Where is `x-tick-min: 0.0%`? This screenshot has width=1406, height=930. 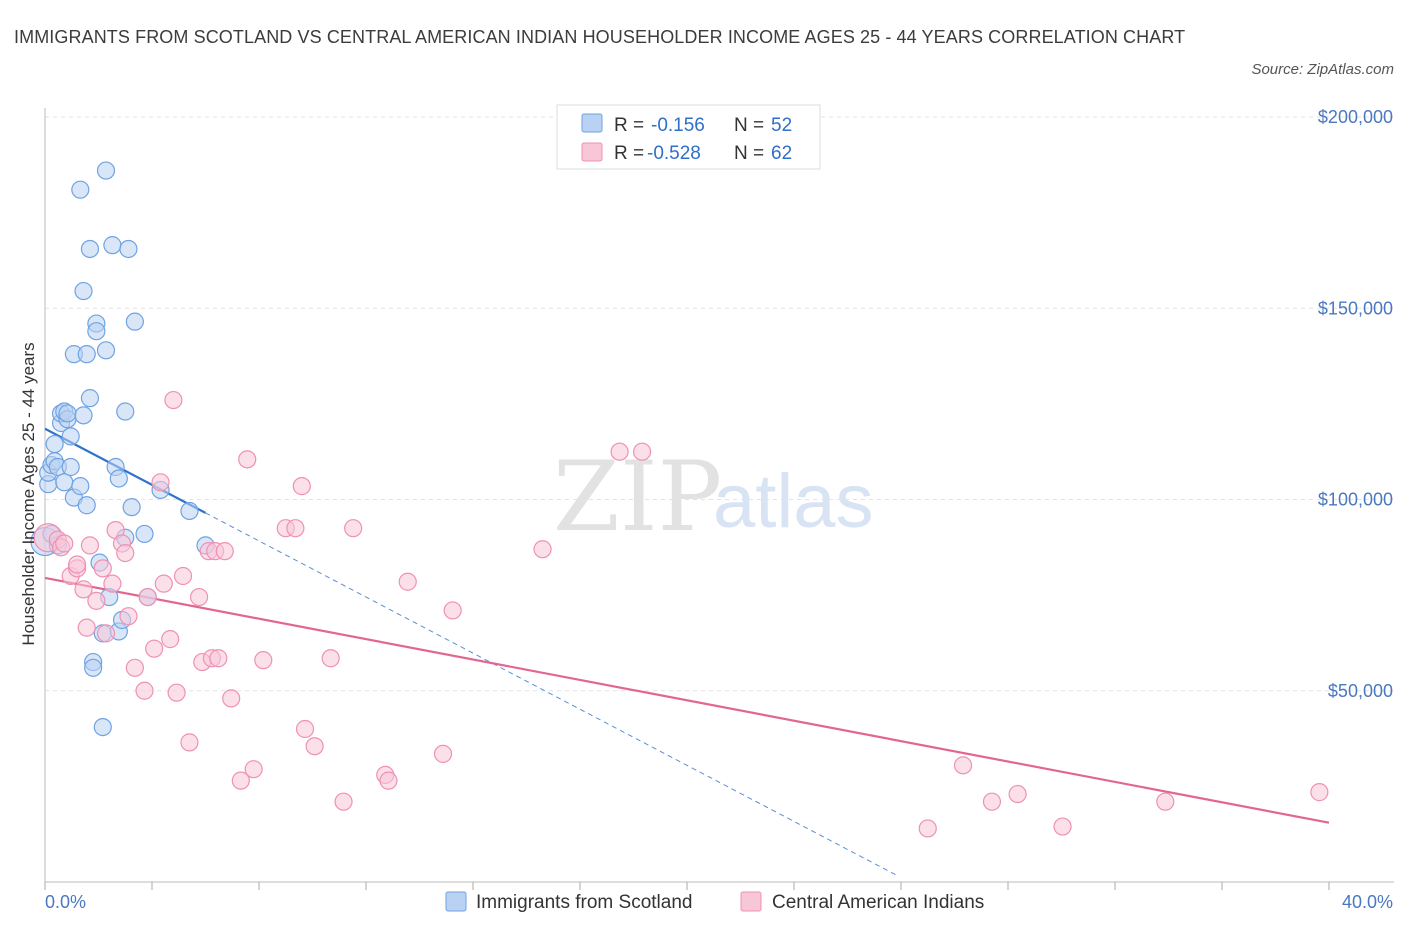 x-tick-min: 0.0% is located at coordinates (65, 902).